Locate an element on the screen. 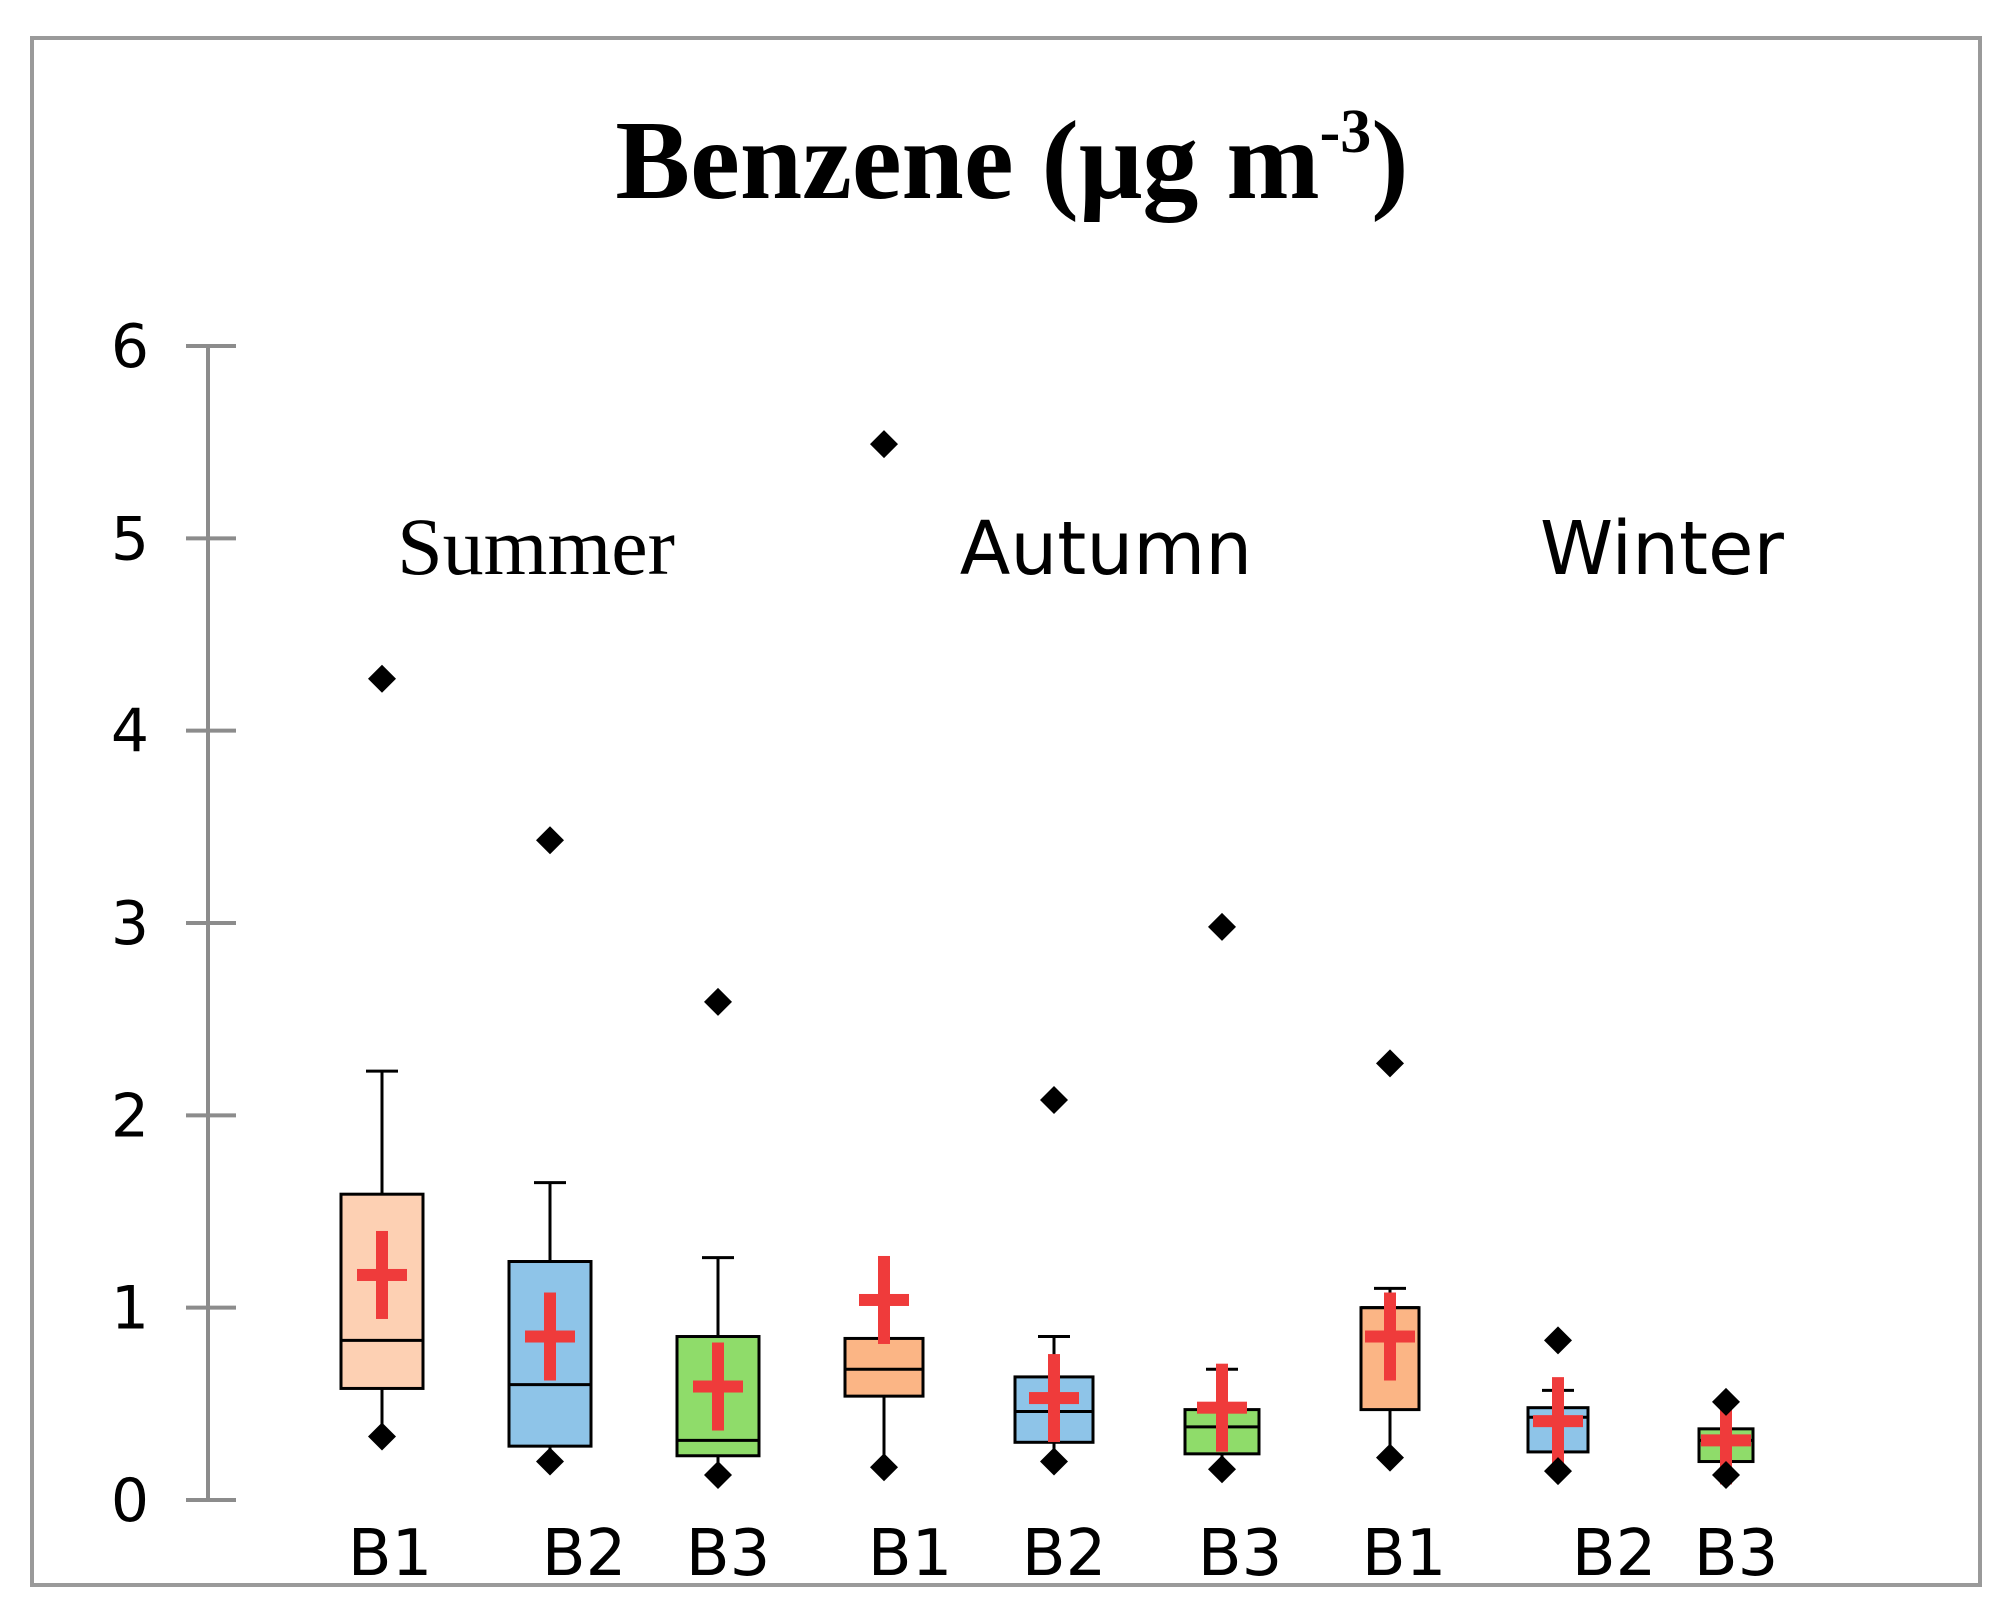 Image resolution: width=2015 pixels, height=1617 pixels. y-tick-label: 3 is located at coordinates (130, 924).